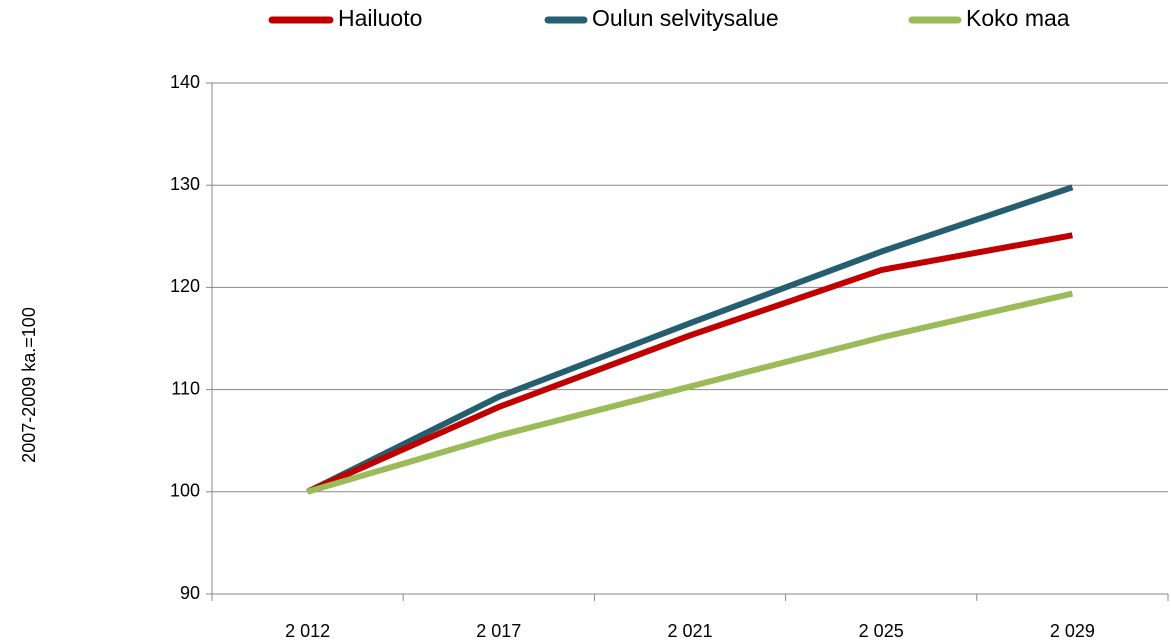 The image size is (1171, 640). What do you see at coordinates (881, 630) in the screenshot?
I see `x-tick-label: 2 025` at bounding box center [881, 630].